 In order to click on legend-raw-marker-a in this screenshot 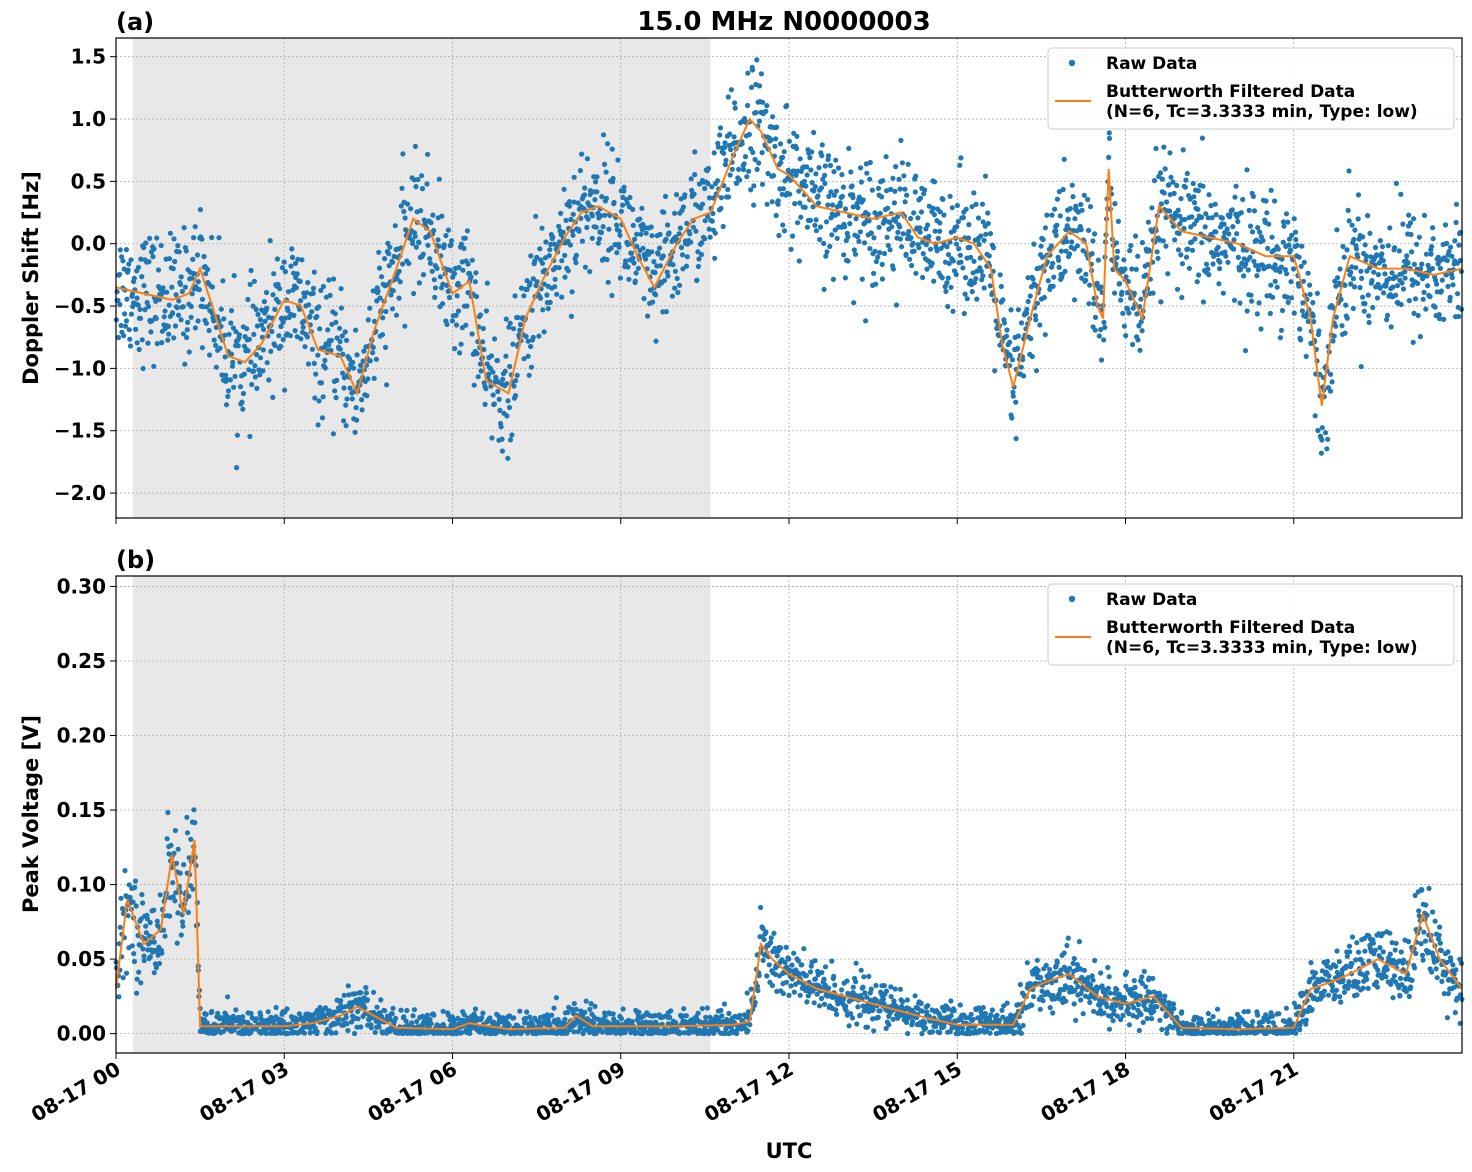, I will do `click(1072, 63)`.